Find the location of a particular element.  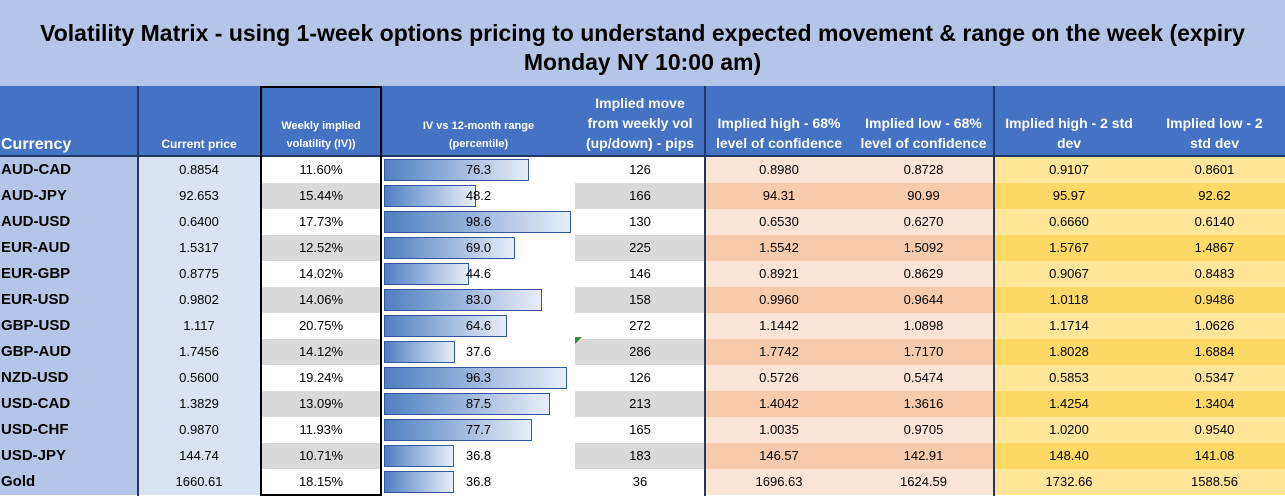

implied-move-cell: 36 is located at coordinates (640, 482).